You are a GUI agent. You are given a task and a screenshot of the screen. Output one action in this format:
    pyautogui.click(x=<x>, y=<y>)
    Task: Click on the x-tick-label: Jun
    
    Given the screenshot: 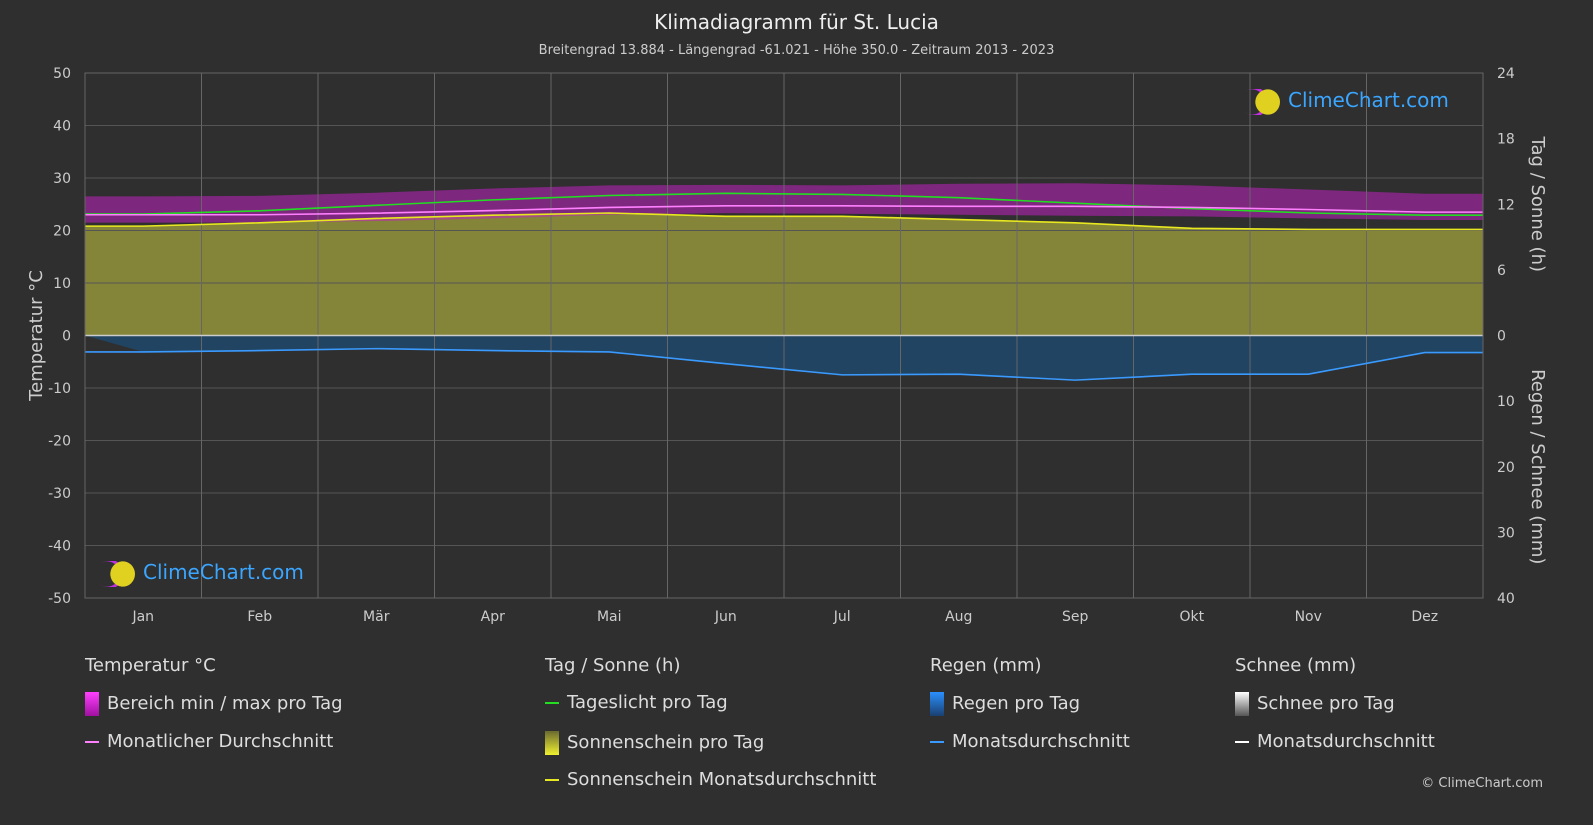 What is the action you would take?
    pyautogui.click(x=725, y=617)
    